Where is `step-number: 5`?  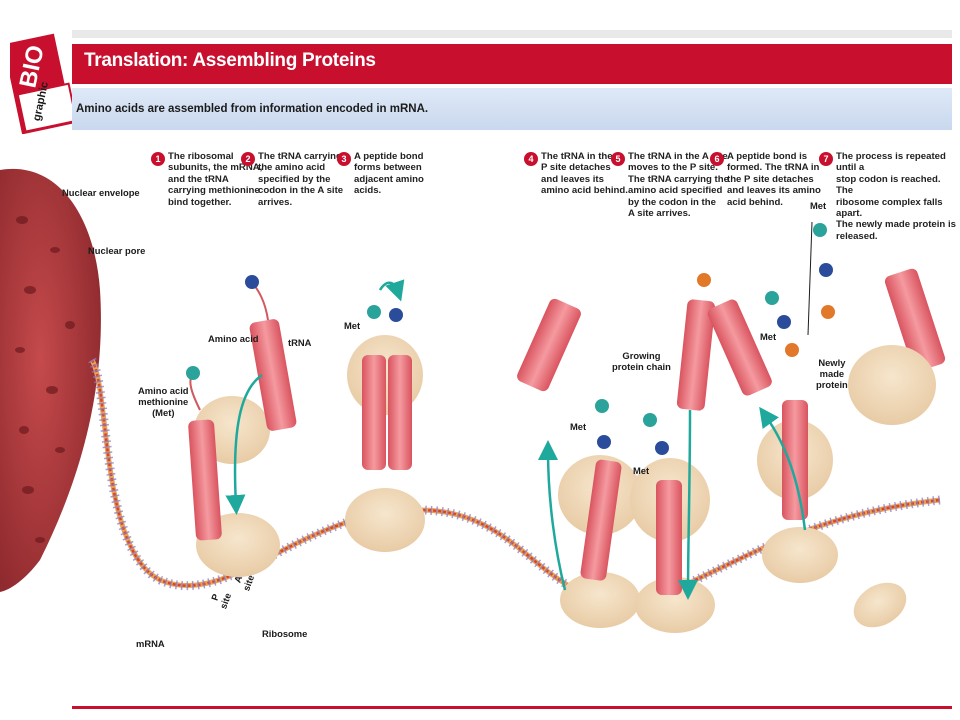
step-number: 5 is located at coordinates (618, 159).